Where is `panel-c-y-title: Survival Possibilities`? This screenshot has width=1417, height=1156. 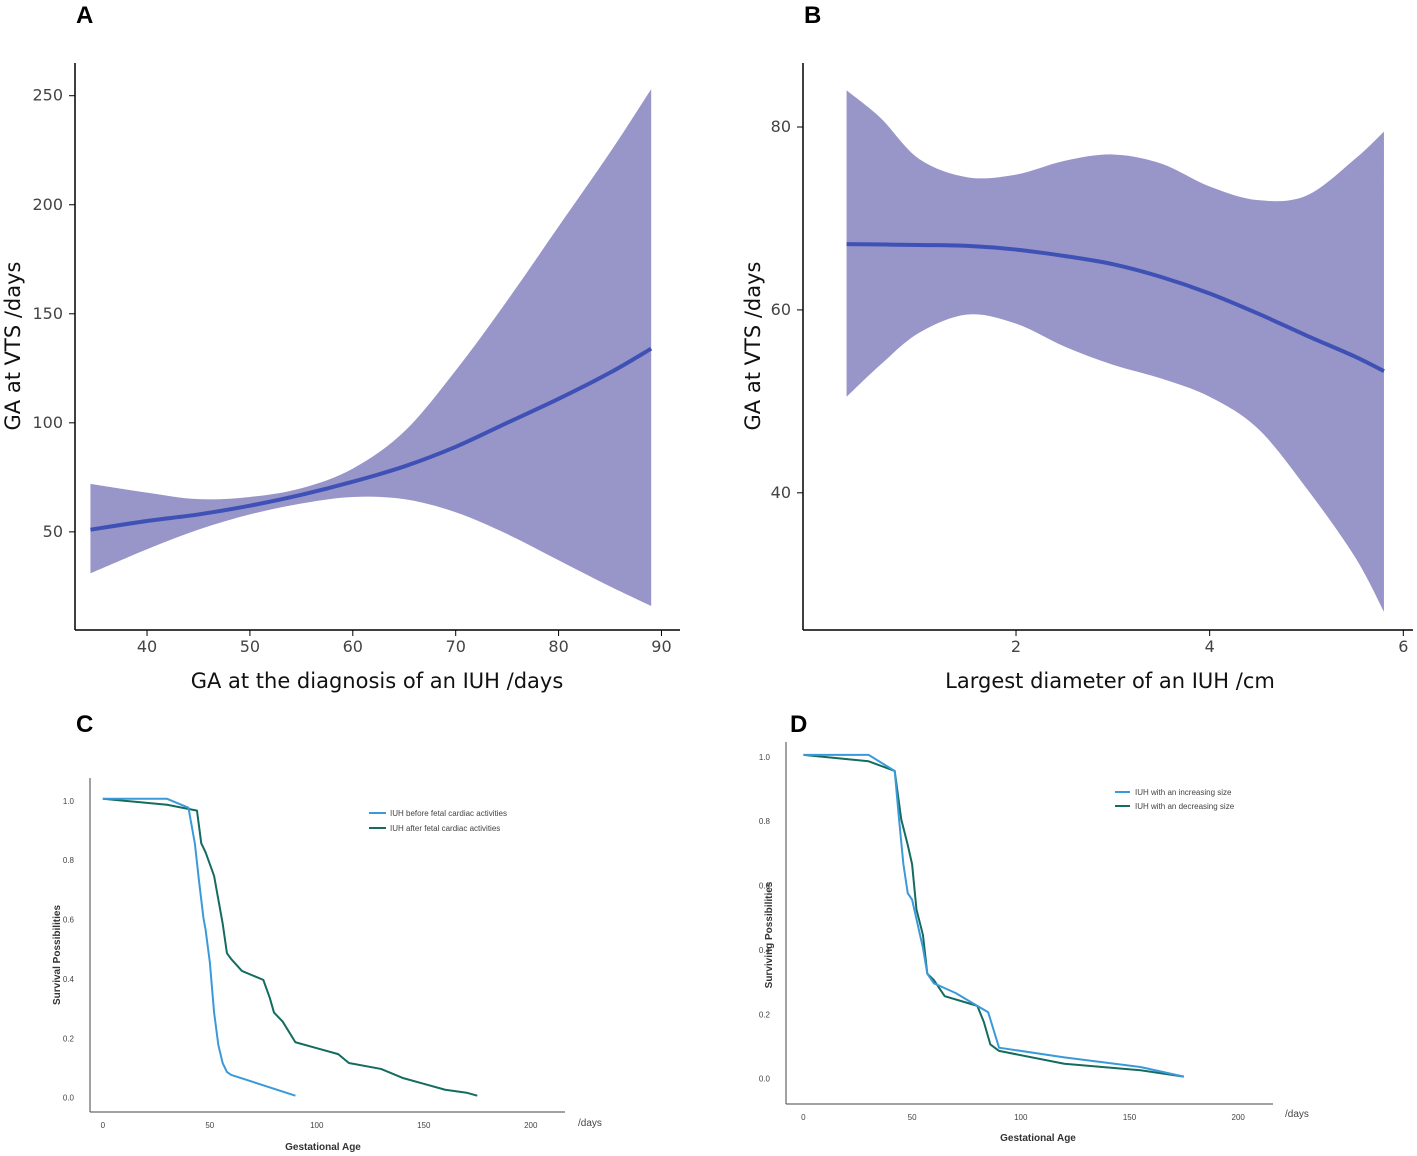
panel-c-y-title: Survival Possibilities is located at coordinates (57, 955).